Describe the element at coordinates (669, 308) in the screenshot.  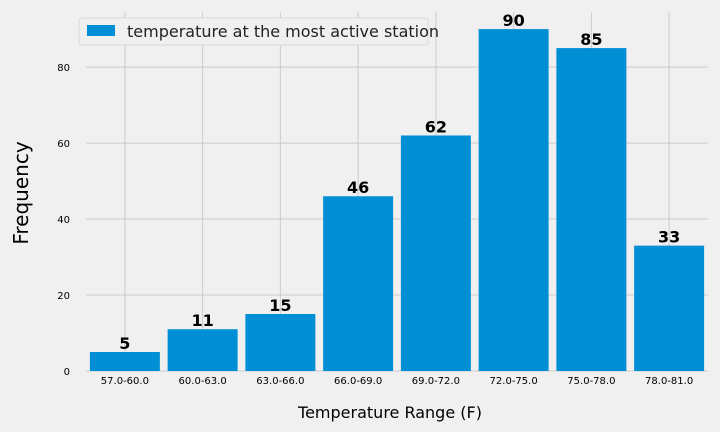
I see `bar-78.0-81.0` at that location.